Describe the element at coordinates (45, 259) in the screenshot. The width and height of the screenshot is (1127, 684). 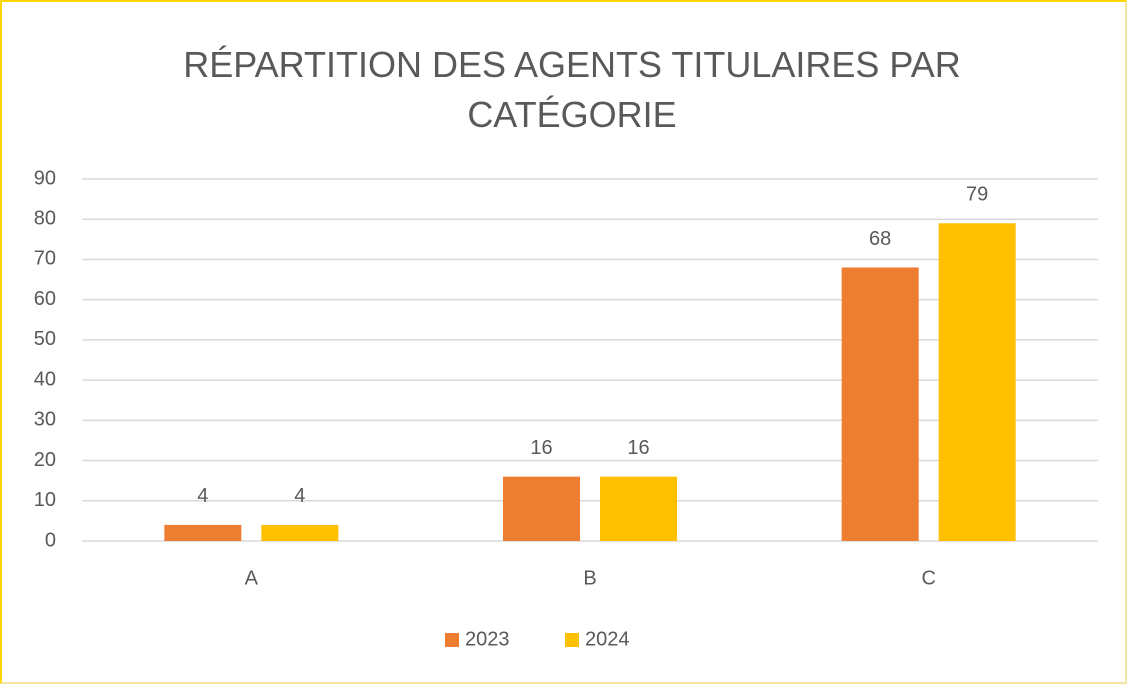
I see `y-tick-label: 70` at that location.